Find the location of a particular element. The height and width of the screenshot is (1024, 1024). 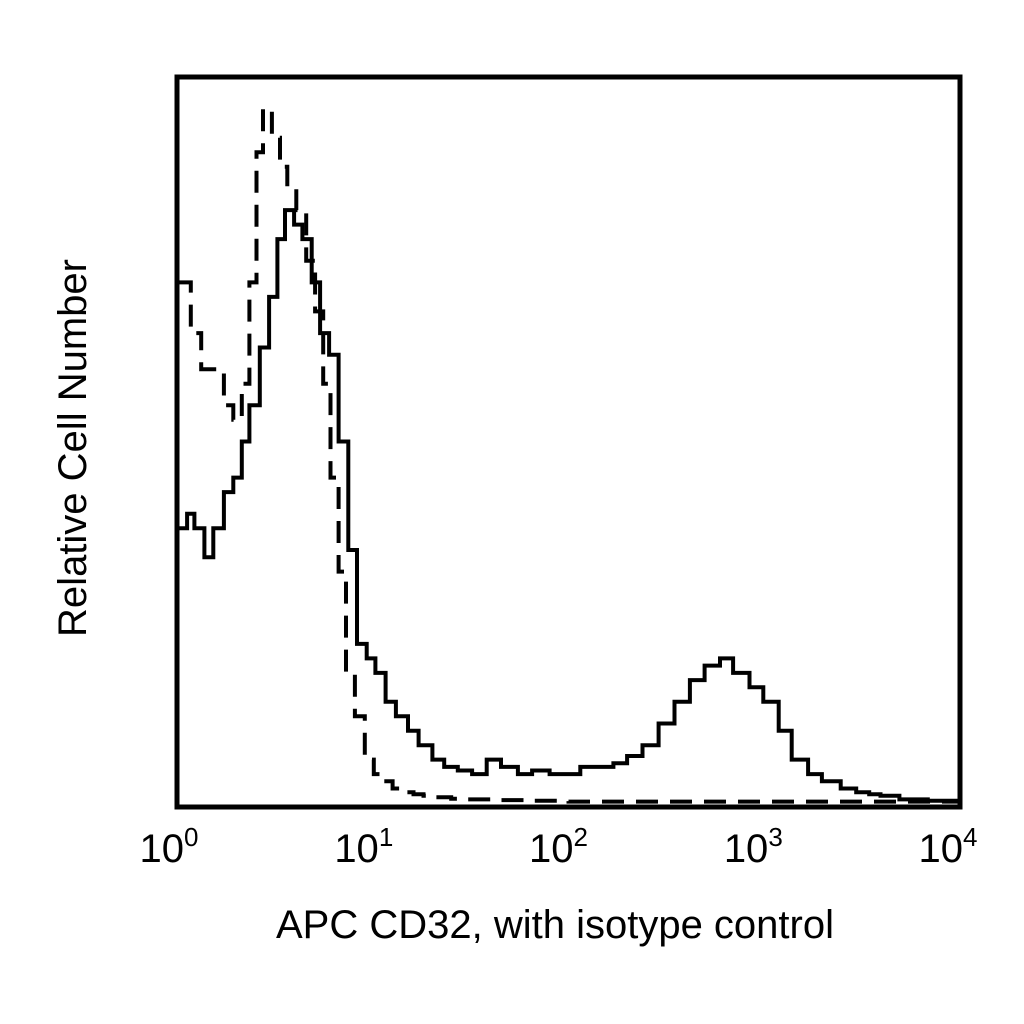

y-axis-title: Relative Cell Number is located at coordinates (73, 448).